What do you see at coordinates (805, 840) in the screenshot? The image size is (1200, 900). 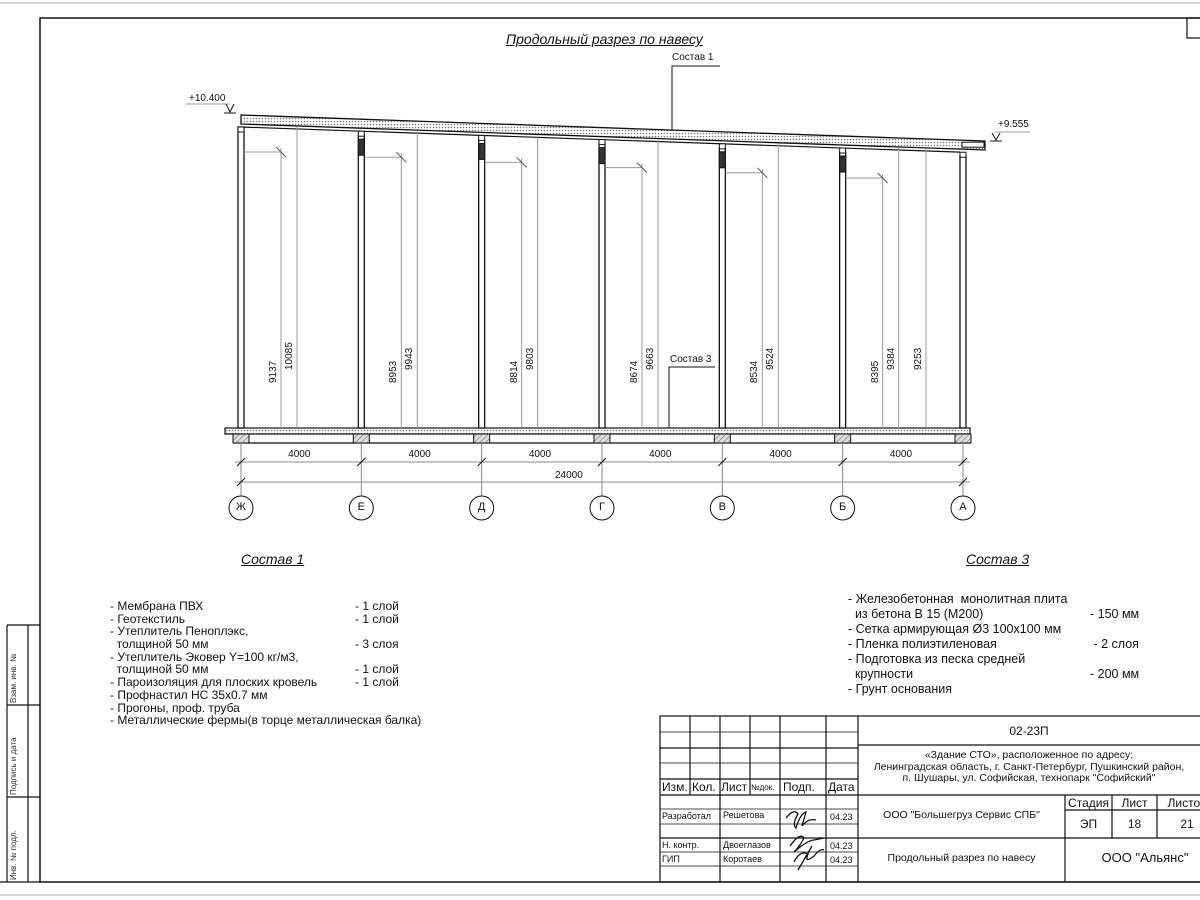 I see `signatures` at bounding box center [805, 840].